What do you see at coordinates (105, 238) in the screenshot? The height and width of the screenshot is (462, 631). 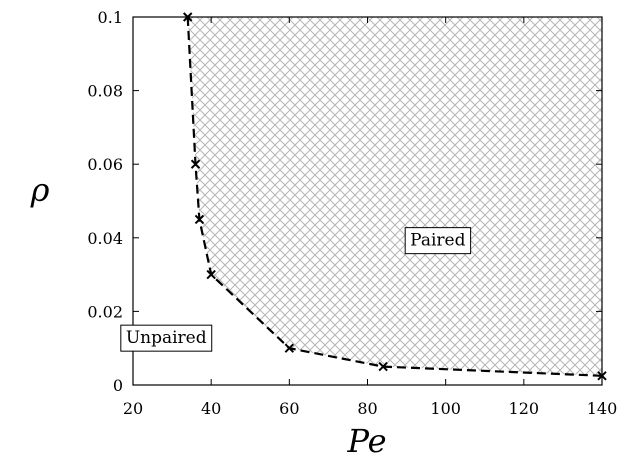 I see `y-tick-label: 0.04` at bounding box center [105, 238].